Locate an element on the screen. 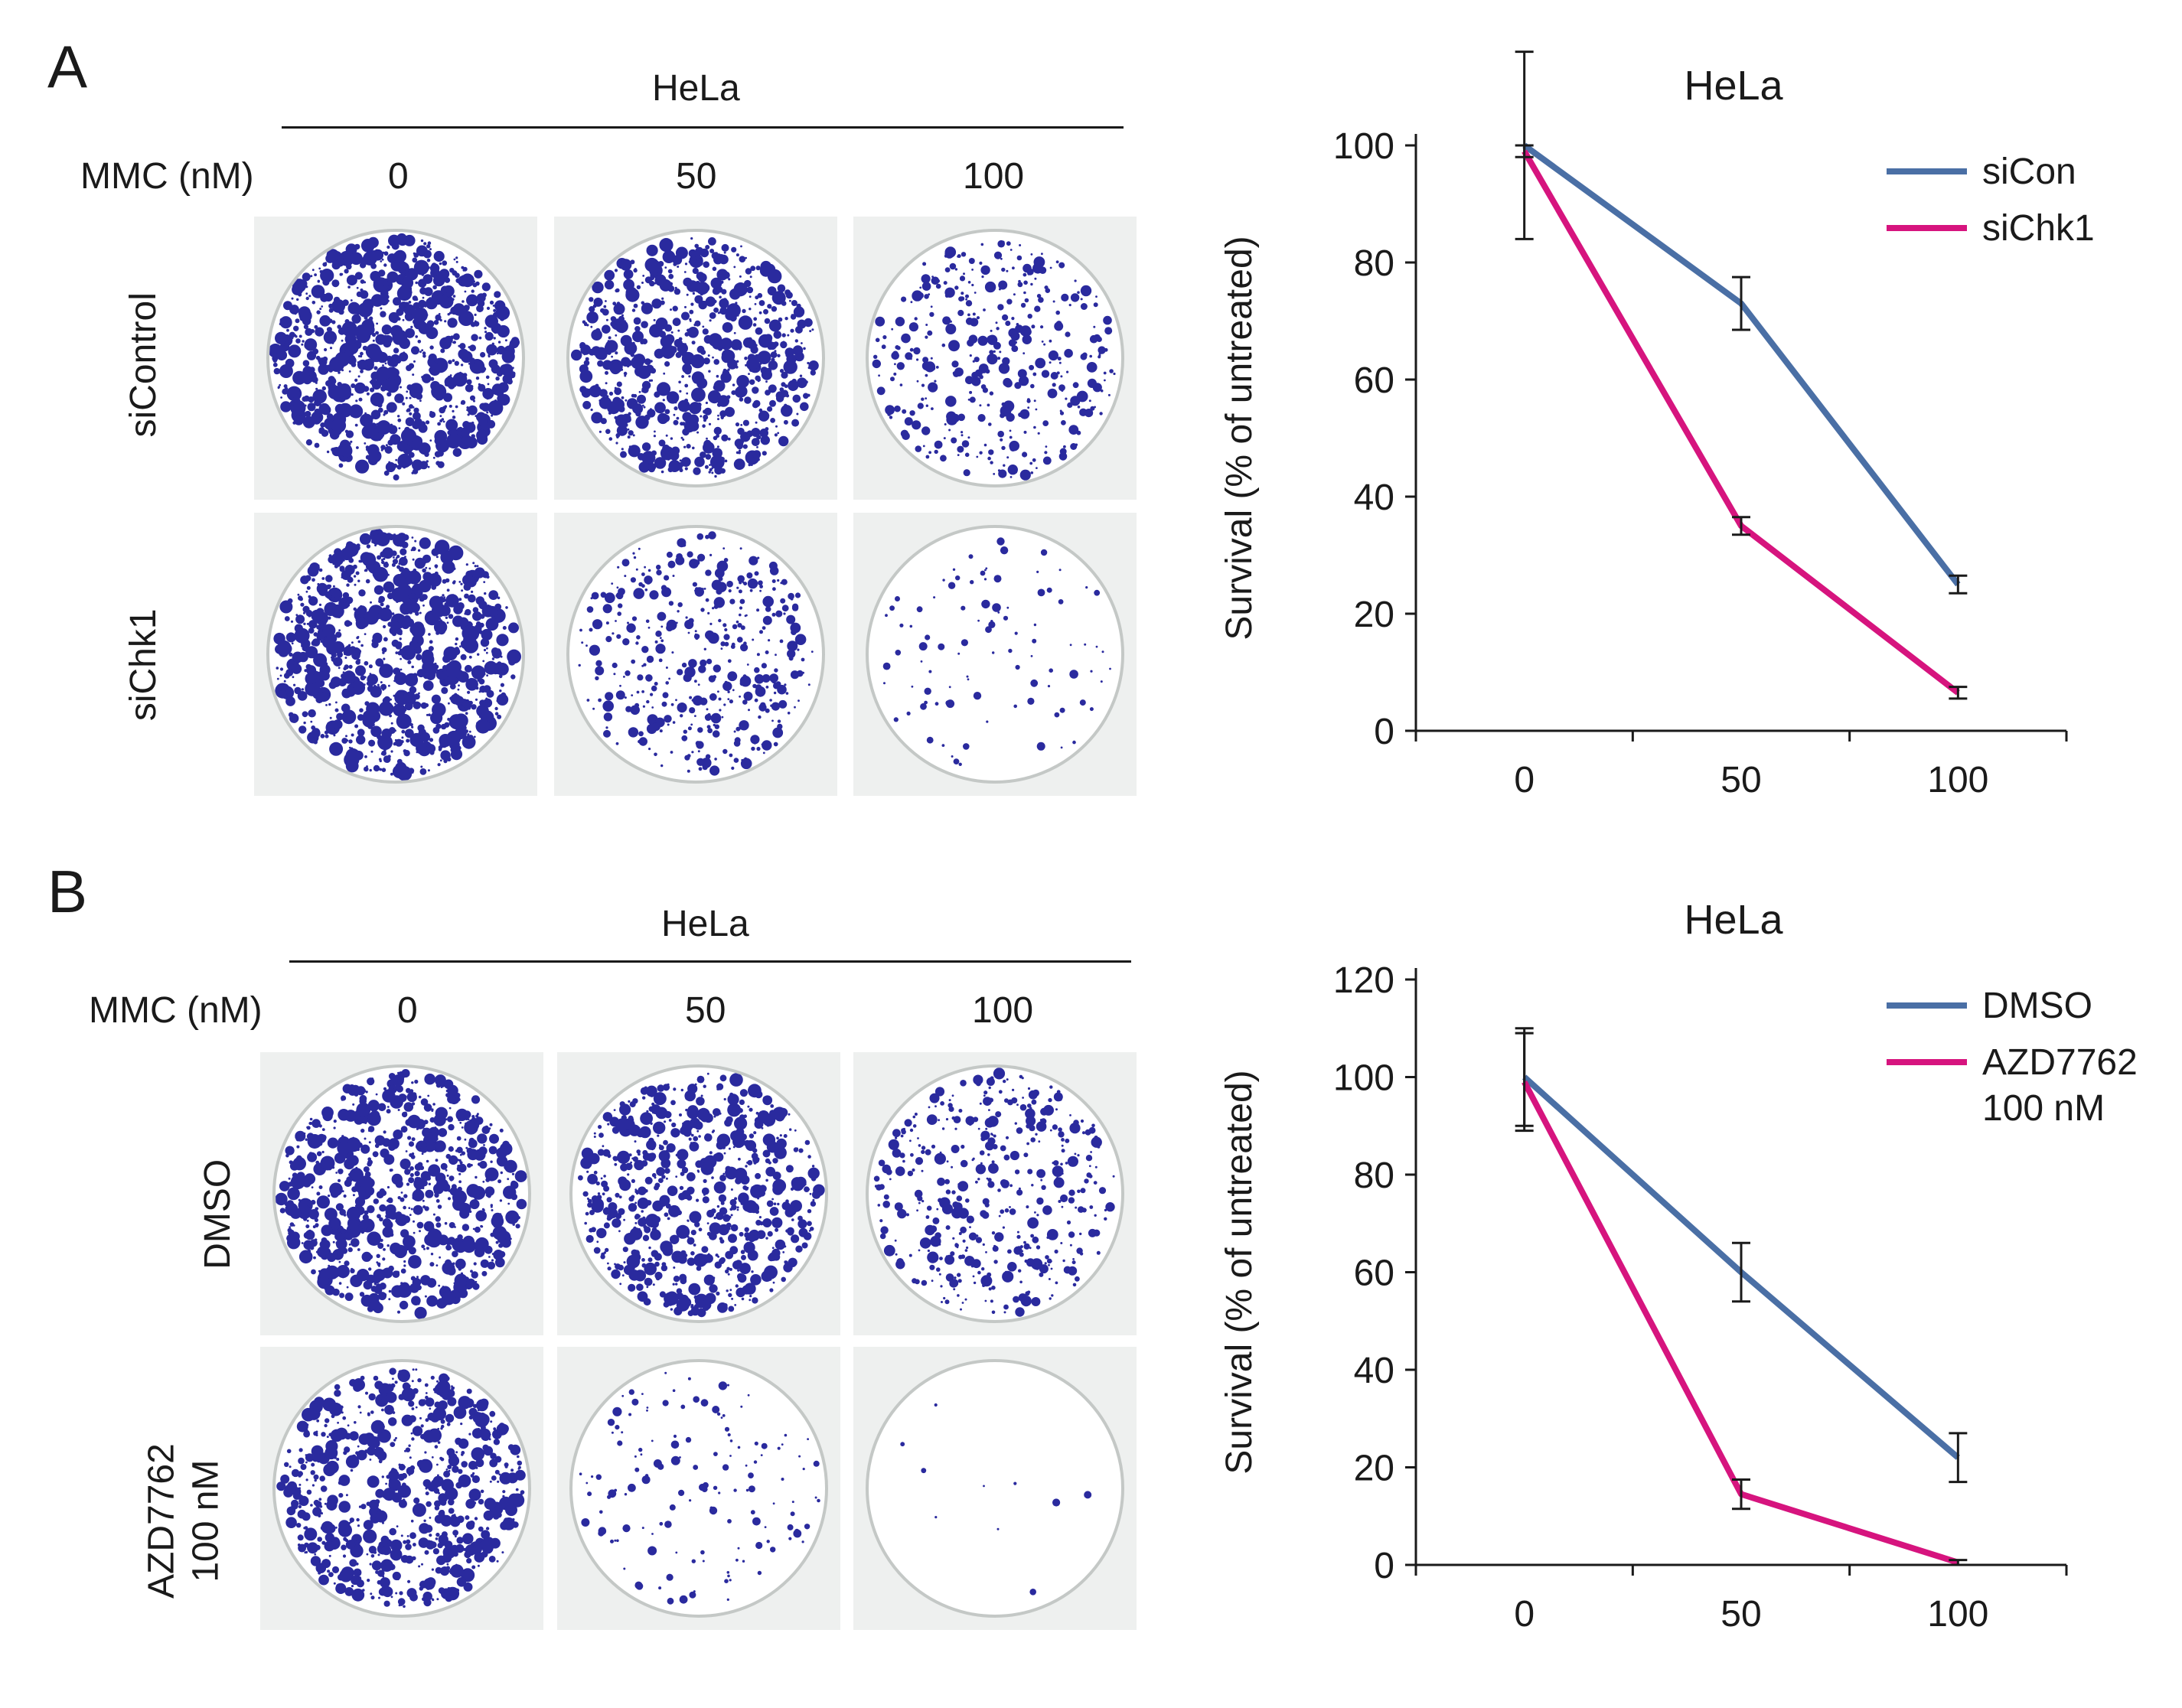  row-label-sicontrol: siControl is located at coordinates (144, 365).